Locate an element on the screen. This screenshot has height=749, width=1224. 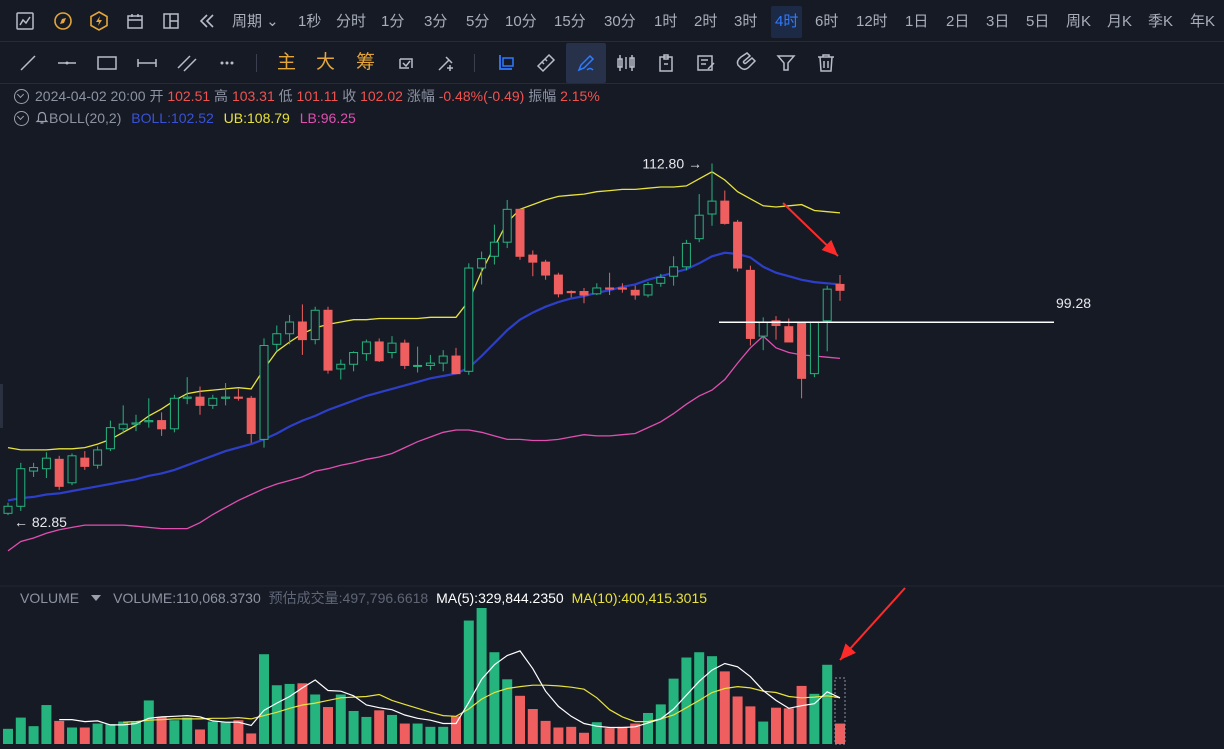
annotation-arrow-volume is located at coordinates (872, 624).